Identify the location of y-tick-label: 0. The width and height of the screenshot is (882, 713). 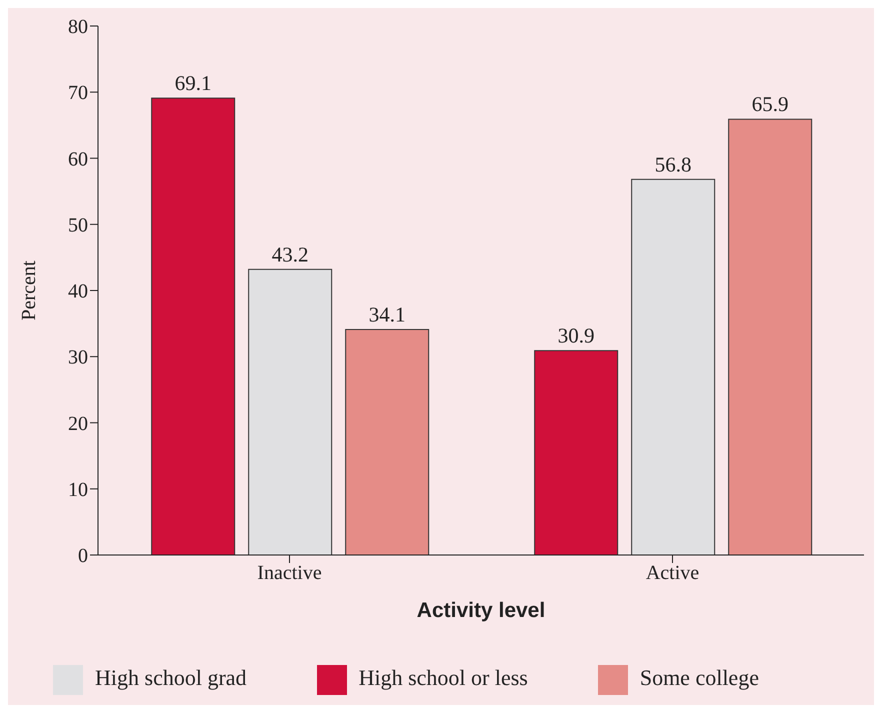
(83, 556).